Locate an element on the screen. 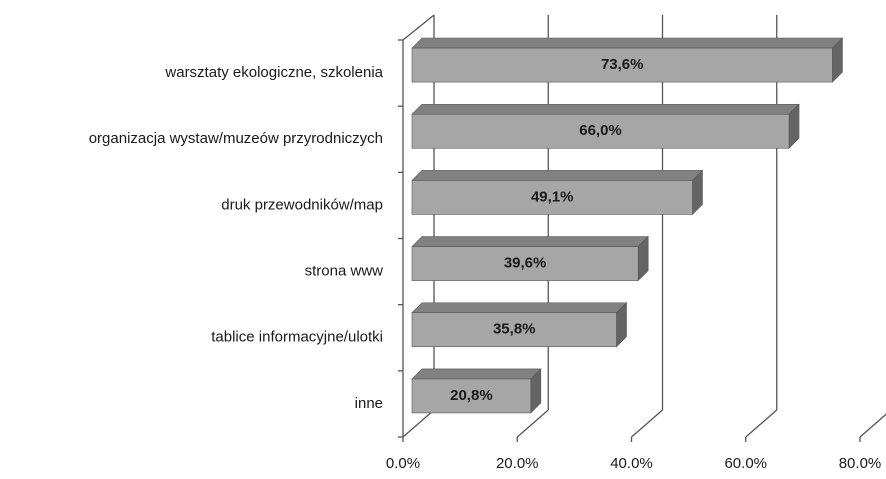 This screenshot has height=479, width=886. value-label: 35,8% is located at coordinates (514, 329).